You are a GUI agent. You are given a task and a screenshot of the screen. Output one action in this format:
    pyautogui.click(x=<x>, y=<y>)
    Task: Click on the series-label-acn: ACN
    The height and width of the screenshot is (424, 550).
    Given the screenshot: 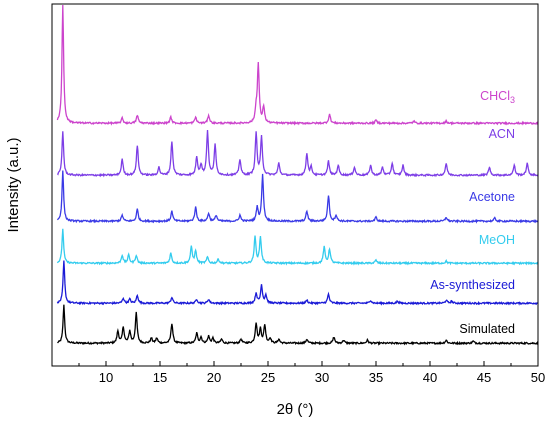 What is the action you would take?
    pyautogui.click(x=502, y=134)
    